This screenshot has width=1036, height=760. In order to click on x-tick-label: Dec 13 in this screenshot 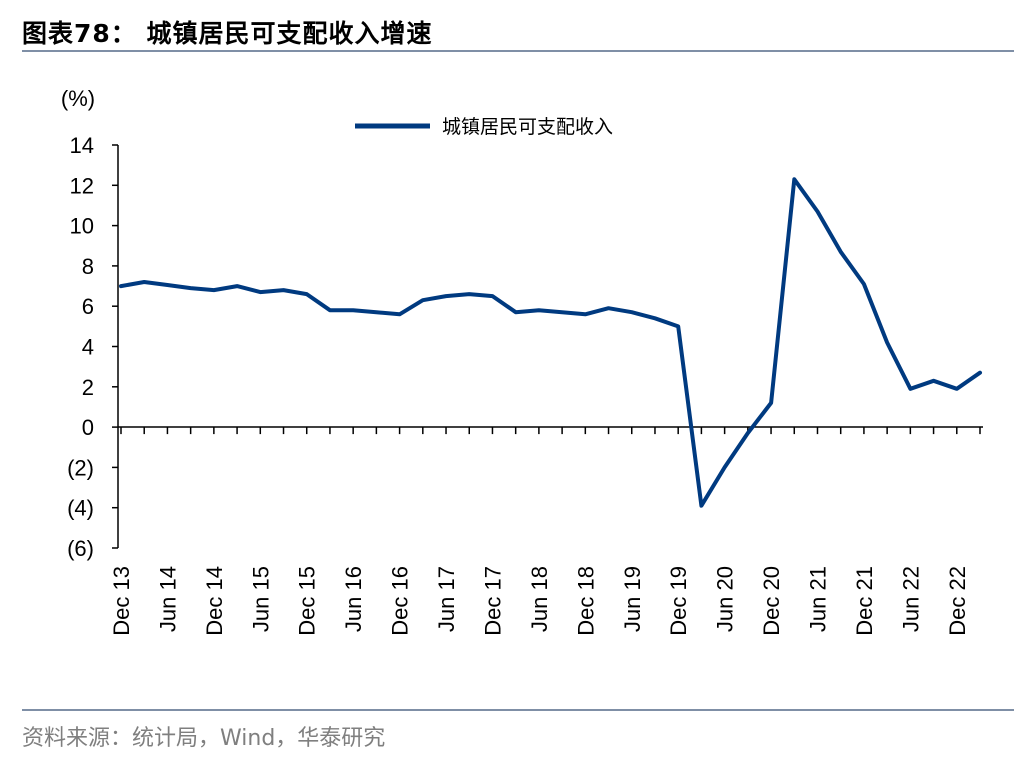, I will do `click(121, 601)`.